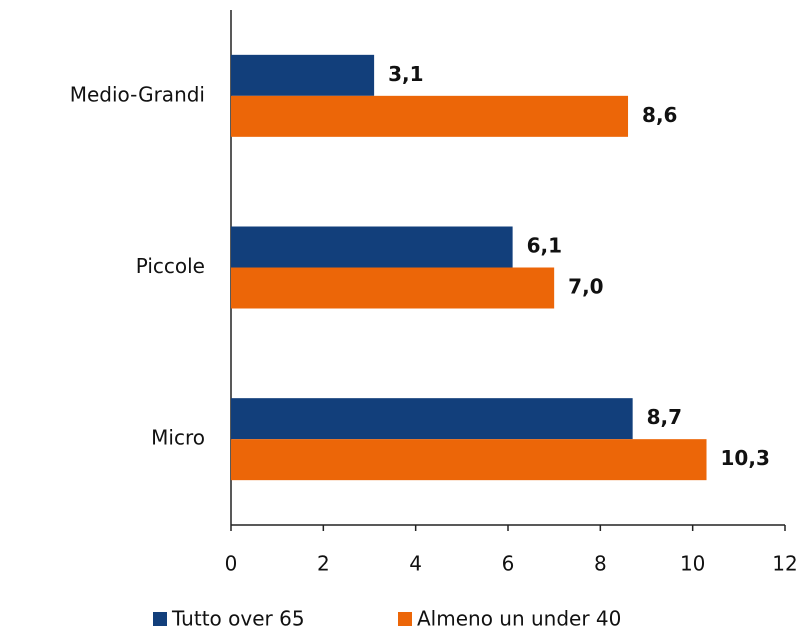 This screenshot has height=630, width=804. What do you see at coordinates (544, 246) in the screenshot?
I see `value-label: 6,1` at bounding box center [544, 246].